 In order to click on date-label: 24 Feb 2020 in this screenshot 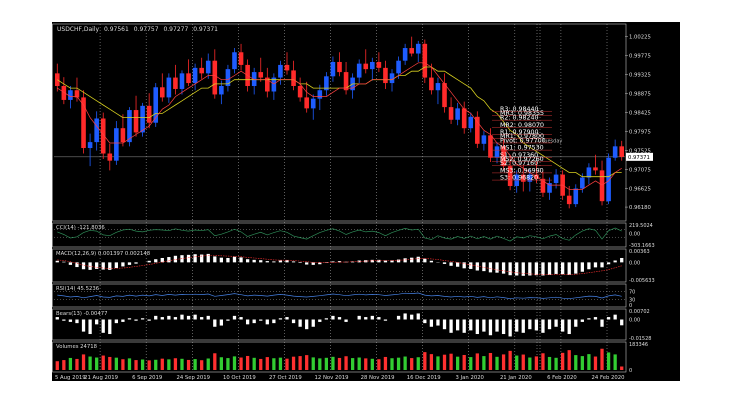, I will do `click(609, 378)`.